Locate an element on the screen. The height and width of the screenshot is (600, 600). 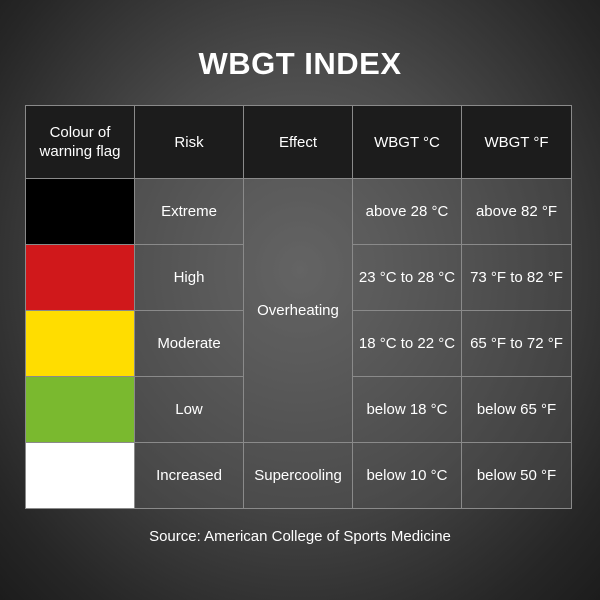
header-effect: Effect is located at coordinates (298, 142).